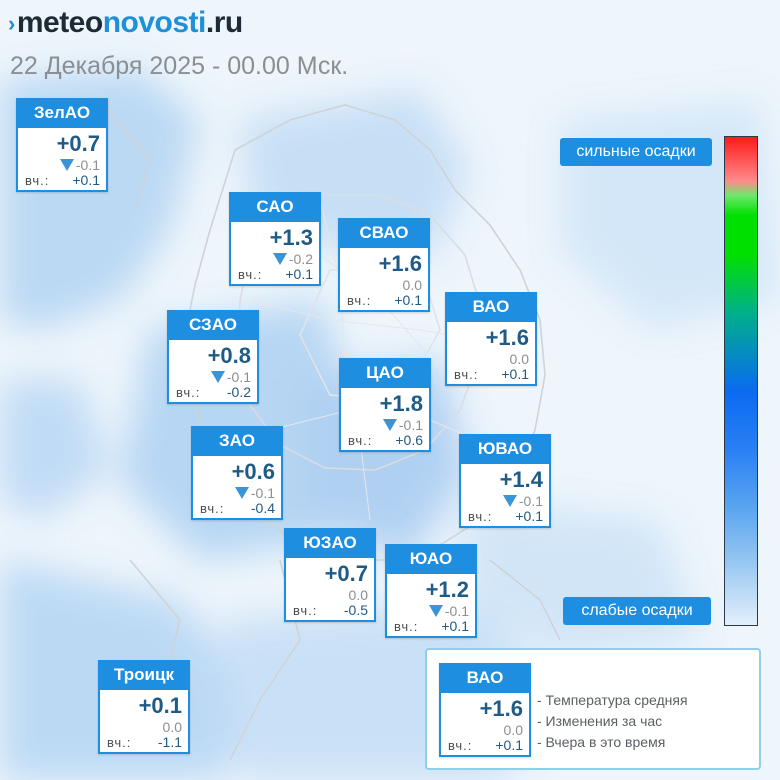 Image resolution: width=780 pixels, height=780 pixels. What do you see at coordinates (237, 441) in the screenshot?
I see `district-name: ЗАО` at bounding box center [237, 441].